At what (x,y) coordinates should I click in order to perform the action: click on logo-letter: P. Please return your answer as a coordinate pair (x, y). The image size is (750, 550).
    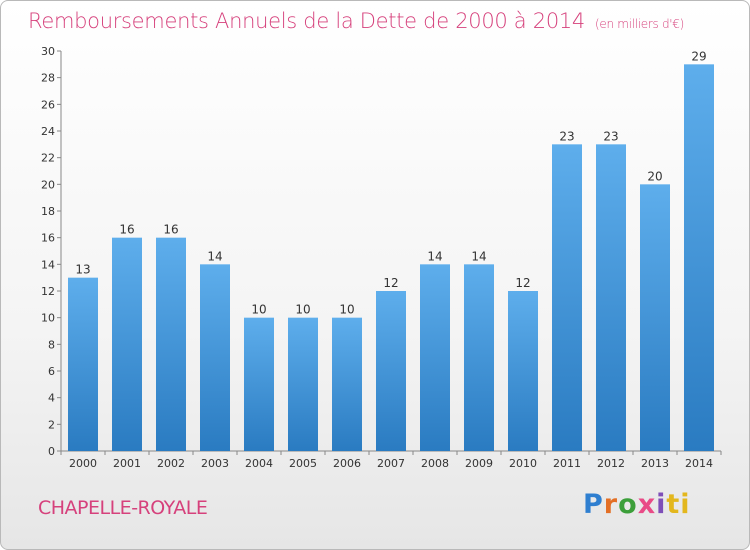
    Looking at the image, I should click on (593, 504).